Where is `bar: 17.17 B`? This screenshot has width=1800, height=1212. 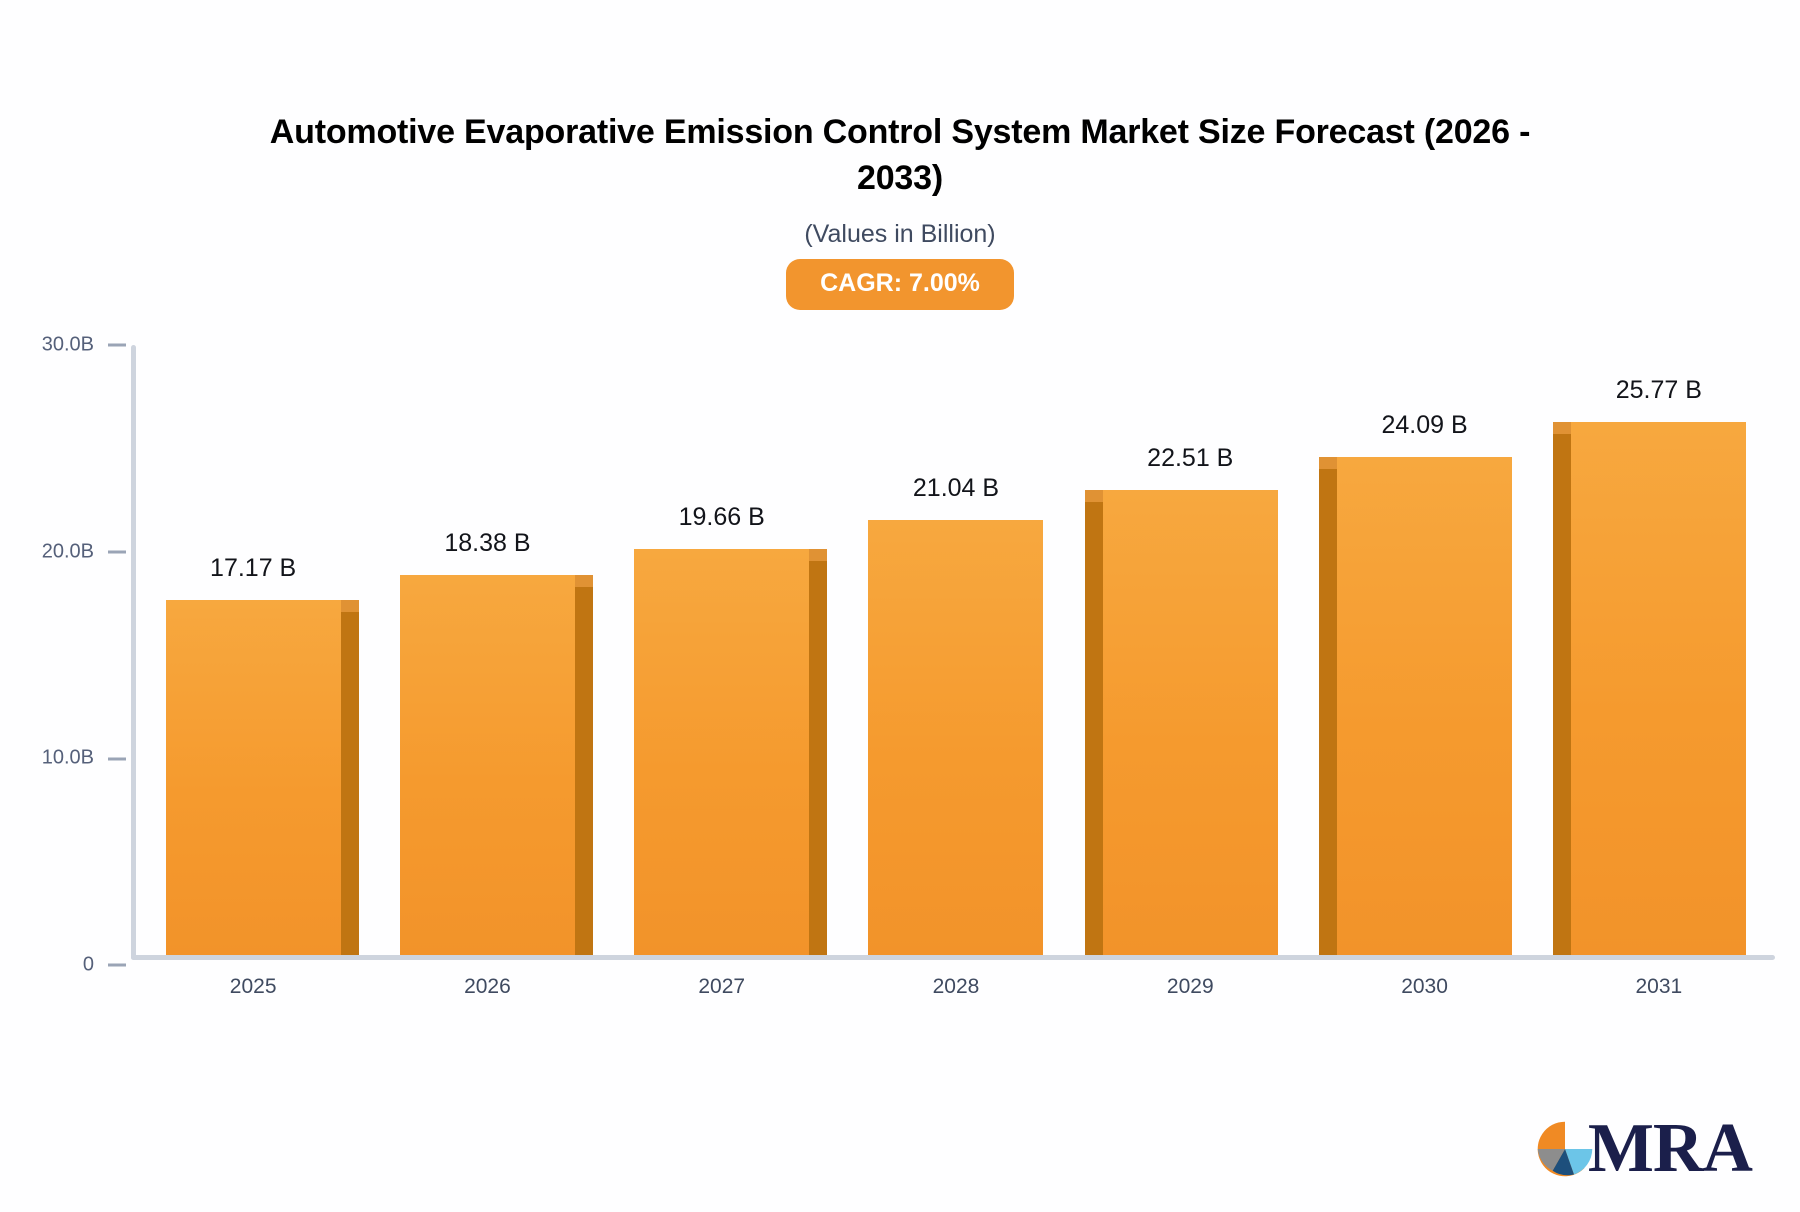 bar: 17.17 B is located at coordinates (262, 754).